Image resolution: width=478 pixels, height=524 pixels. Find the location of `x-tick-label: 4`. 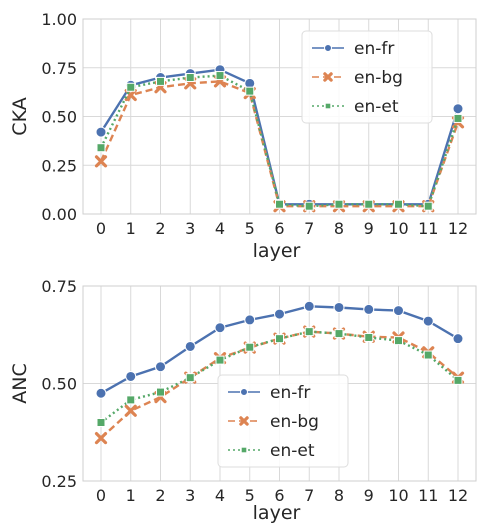

x-tick-label: 4 is located at coordinates (220, 495).